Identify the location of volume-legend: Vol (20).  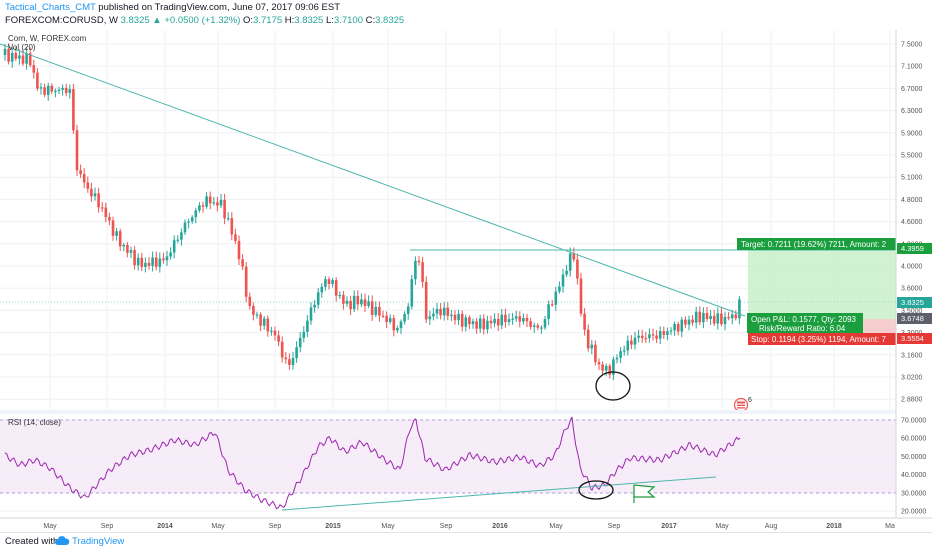
(22, 47).